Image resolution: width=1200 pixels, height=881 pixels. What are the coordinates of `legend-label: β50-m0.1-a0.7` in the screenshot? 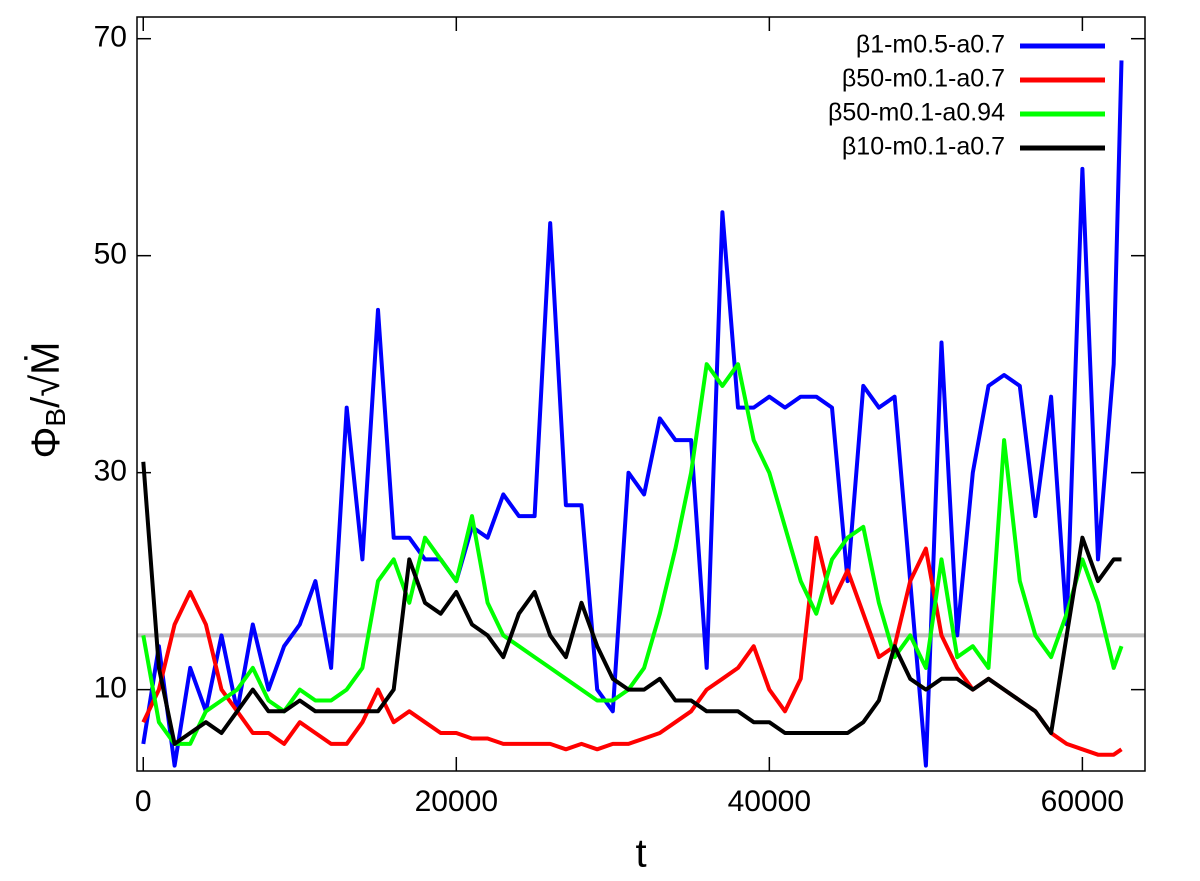 It's located at (923, 79).